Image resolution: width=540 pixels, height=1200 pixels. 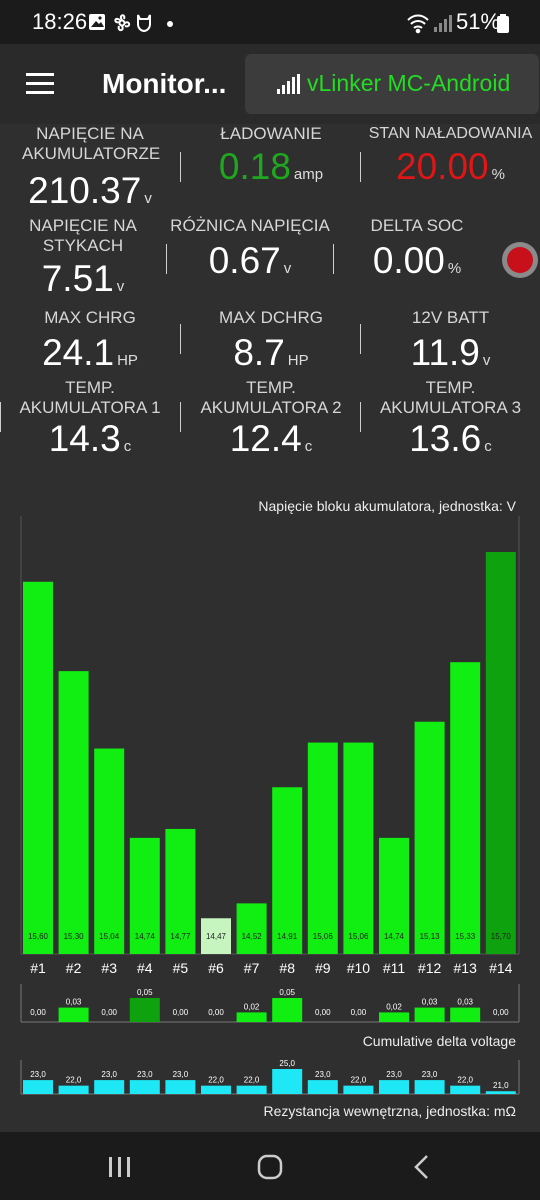 I want to click on metric-value: 12.4 c, so click(x=271, y=443).